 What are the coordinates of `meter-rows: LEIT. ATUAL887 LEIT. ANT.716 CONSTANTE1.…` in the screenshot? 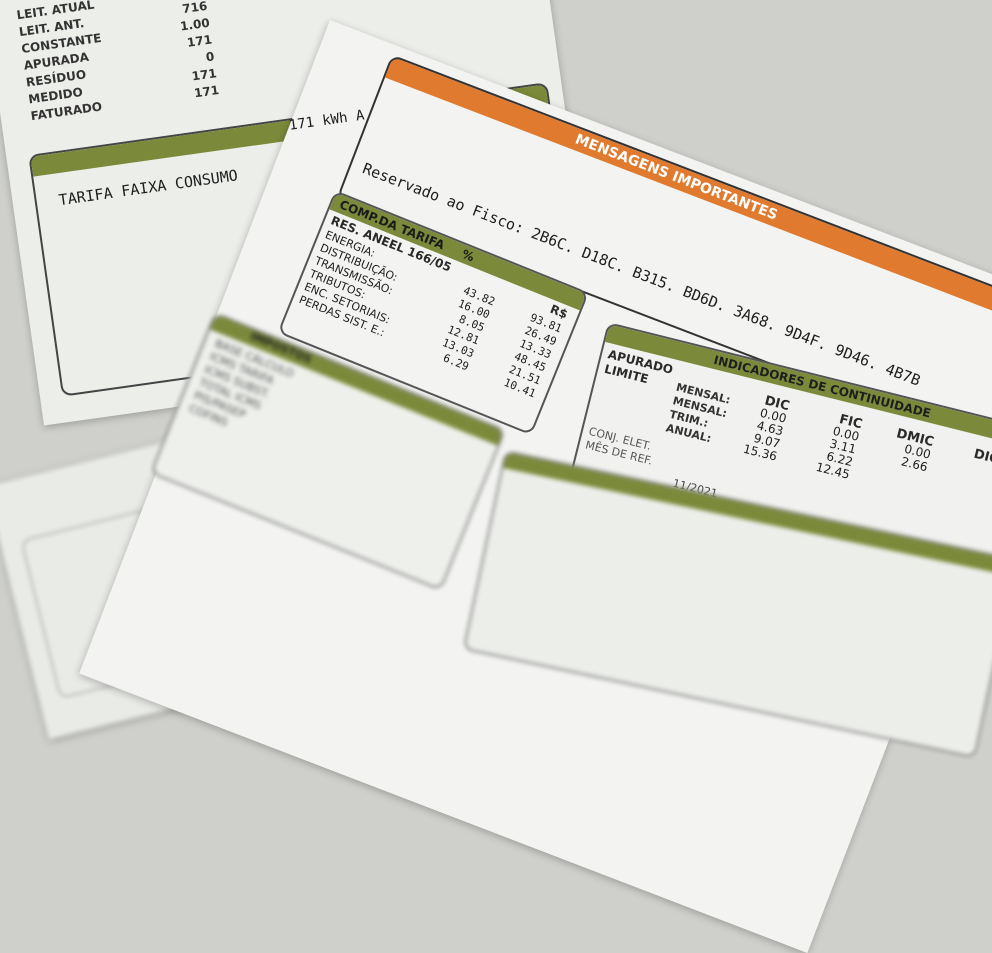 It's located at (118, 62).